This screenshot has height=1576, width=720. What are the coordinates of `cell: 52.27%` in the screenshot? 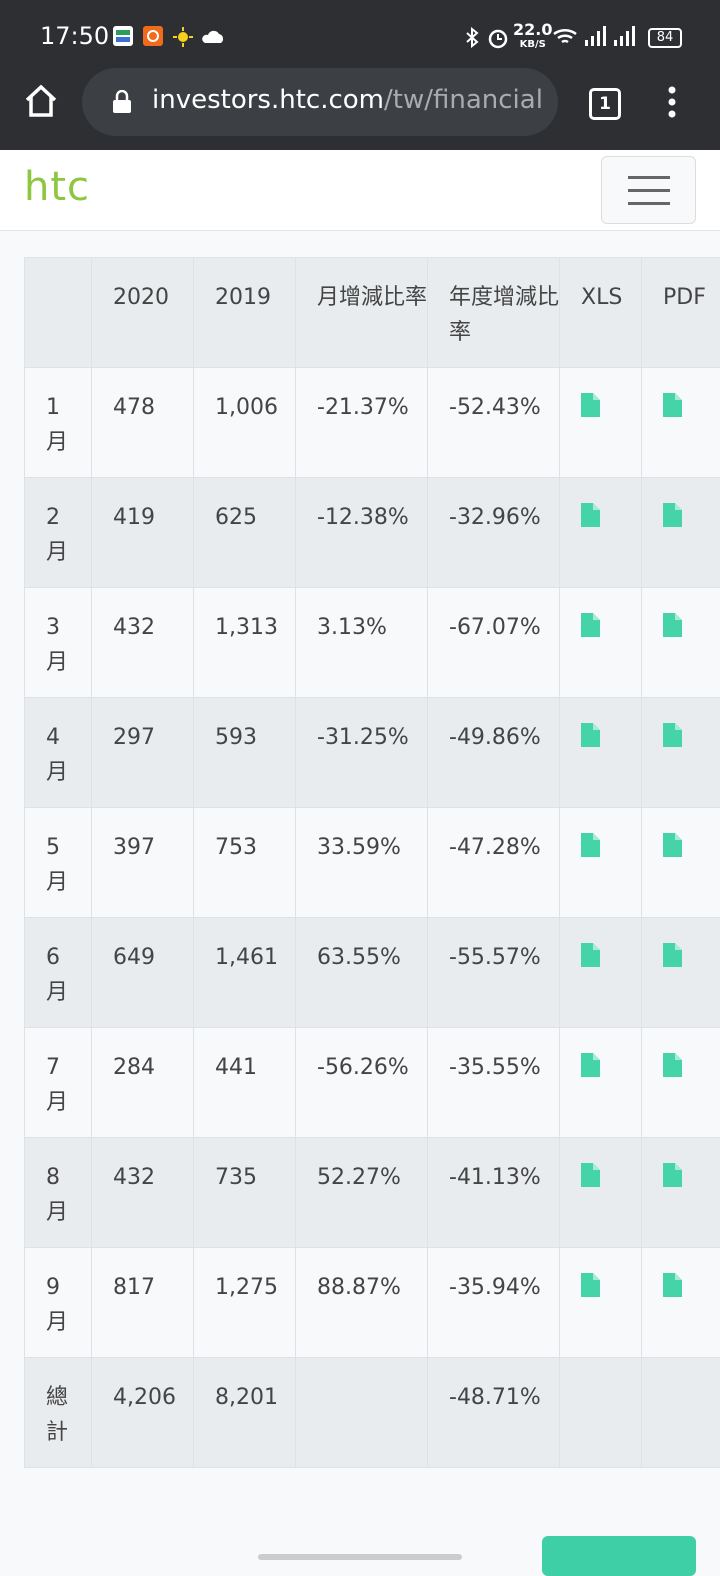 It's located at (362, 1193).